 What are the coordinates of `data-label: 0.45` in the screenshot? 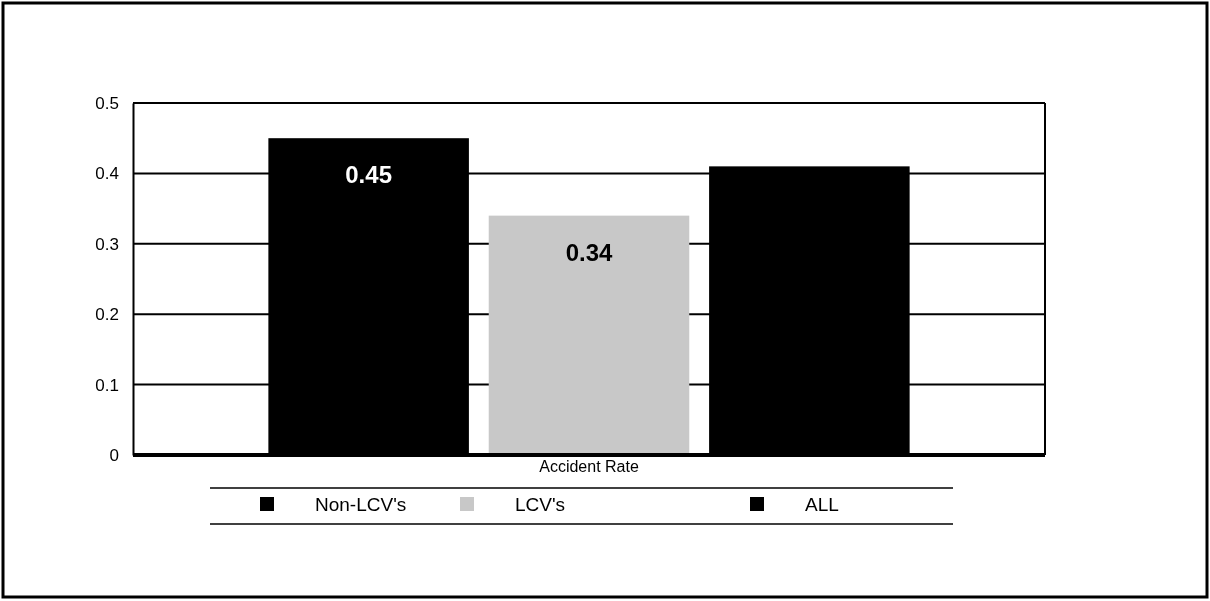 It's located at (368, 175).